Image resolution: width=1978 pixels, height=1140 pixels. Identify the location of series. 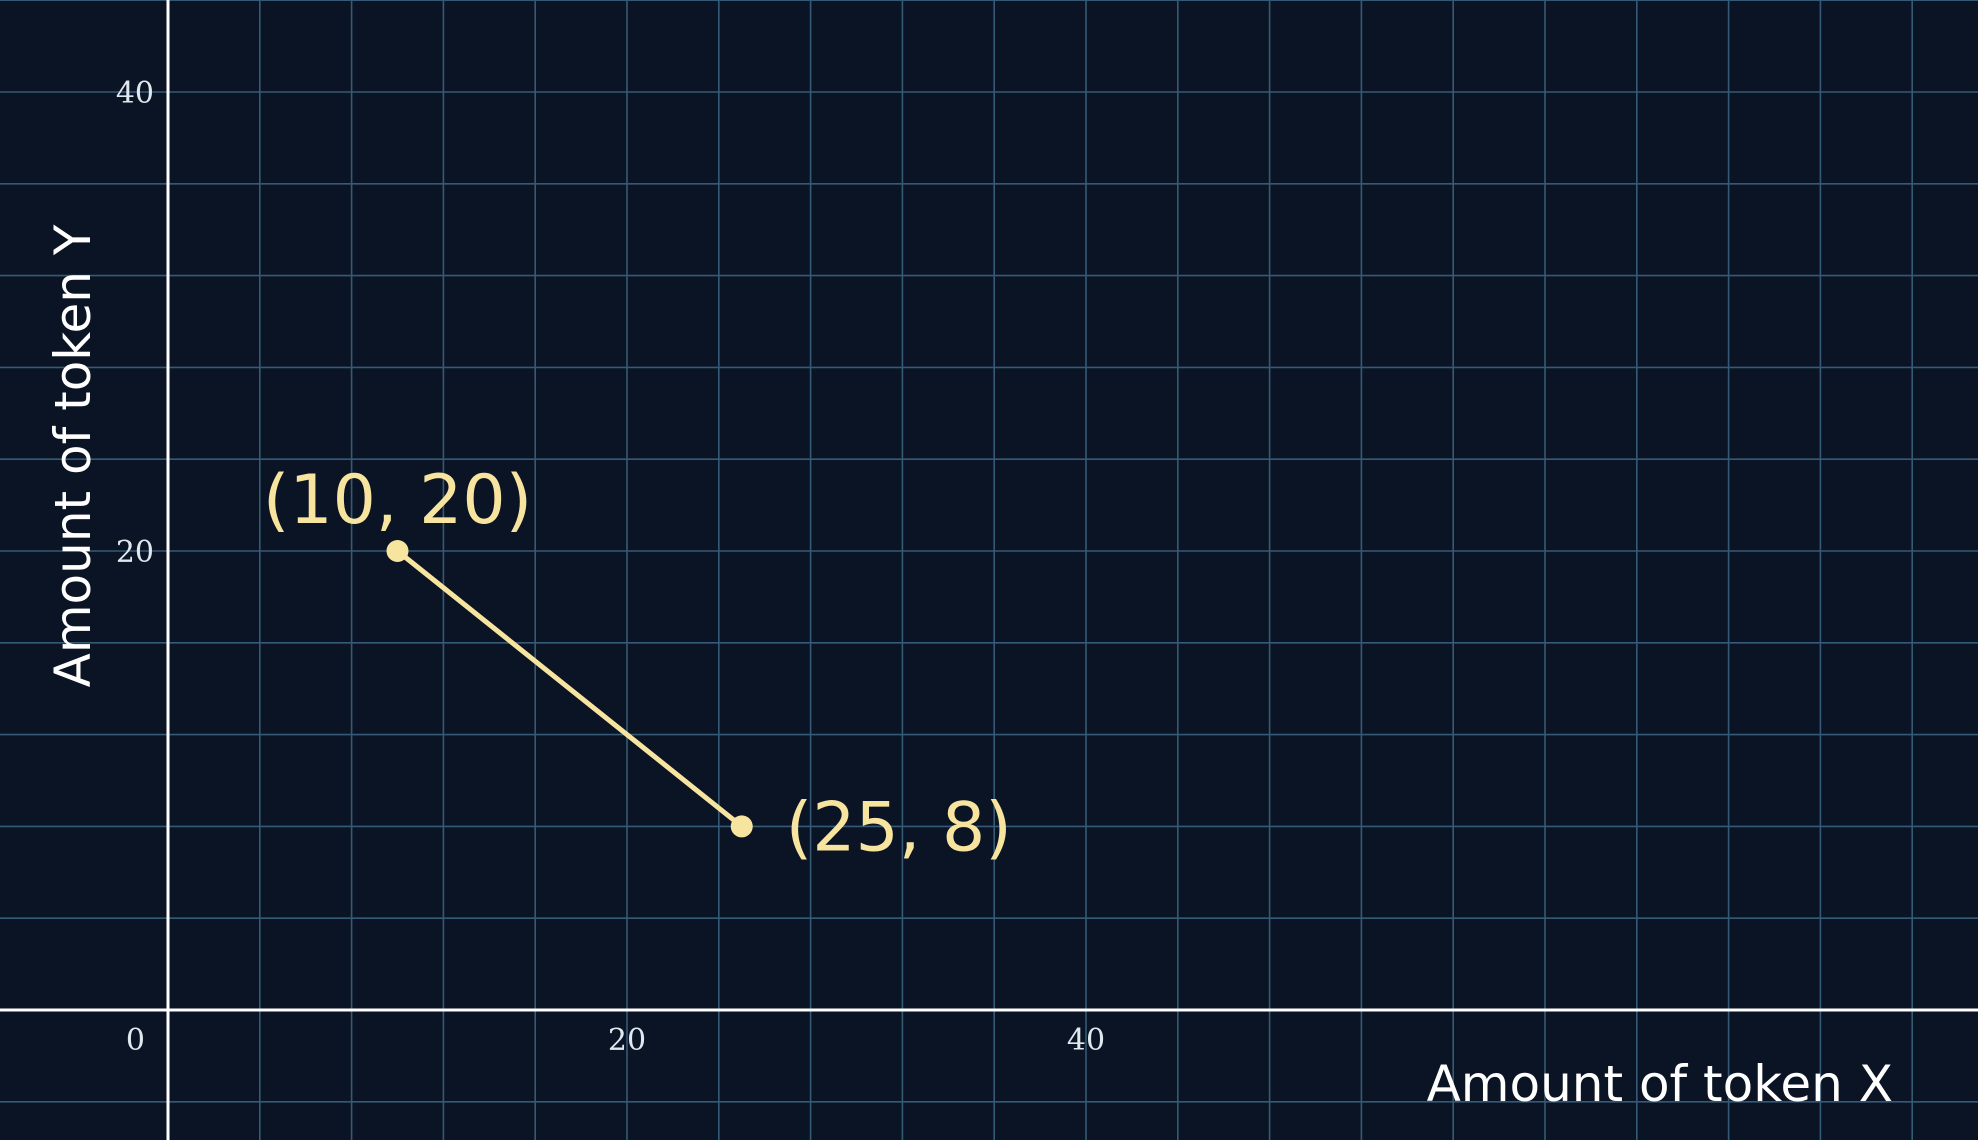
(569, 689).